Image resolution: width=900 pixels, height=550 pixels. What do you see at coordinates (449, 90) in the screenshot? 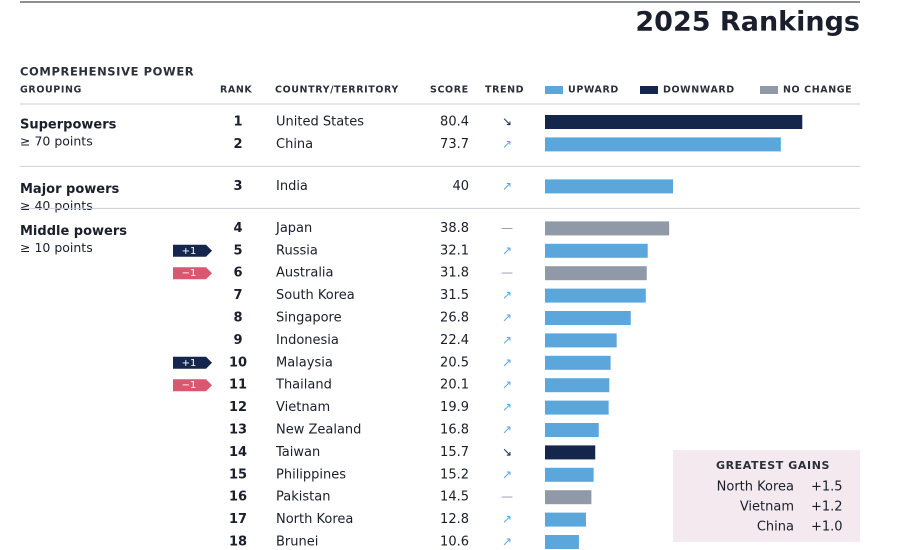
I see `column-header: SCORE` at bounding box center [449, 90].